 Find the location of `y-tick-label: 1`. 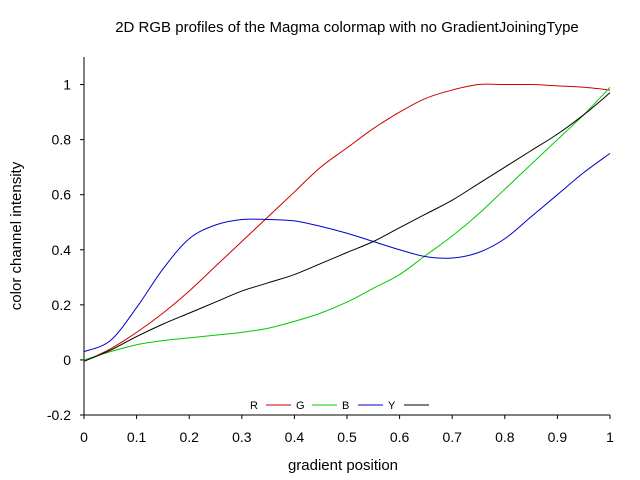

y-tick-label: 1 is located at coordinates (67, 85).